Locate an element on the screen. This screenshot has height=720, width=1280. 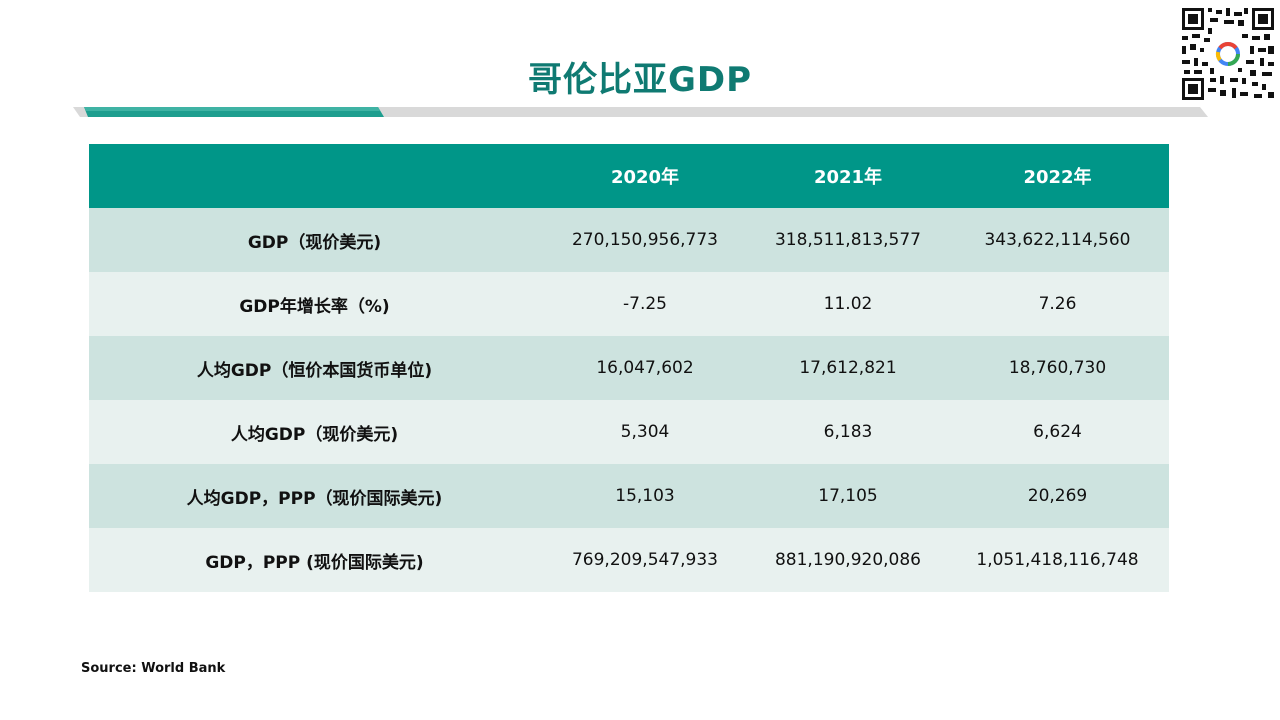
cell-value: 17,105 is located at coordinates (848, 496).